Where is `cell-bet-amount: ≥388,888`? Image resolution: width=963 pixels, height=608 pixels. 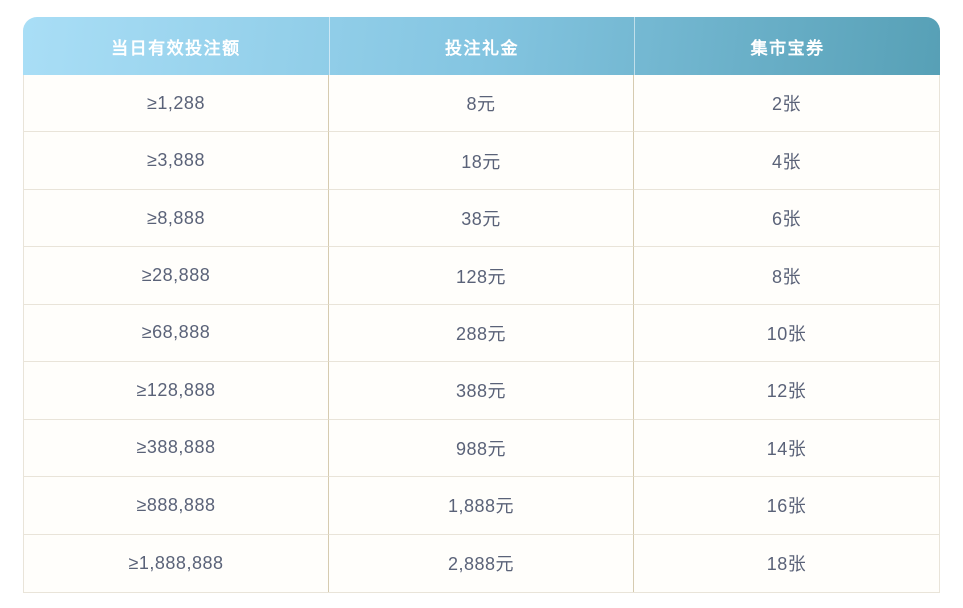
cell-bet-amount: ≥388,888 is located at coordinates (176, 448).